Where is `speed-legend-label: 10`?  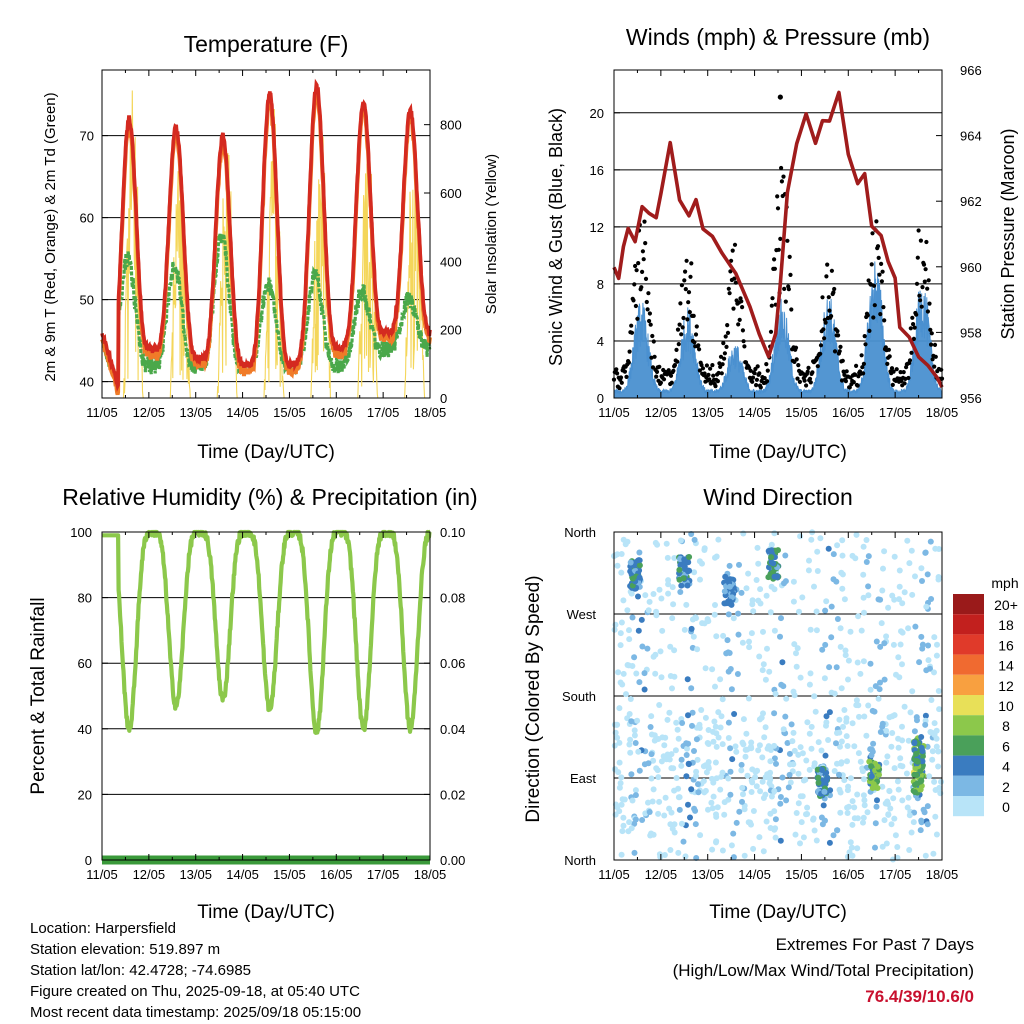 speed-legend-label: 10 is located at coordinates (1006, 706).